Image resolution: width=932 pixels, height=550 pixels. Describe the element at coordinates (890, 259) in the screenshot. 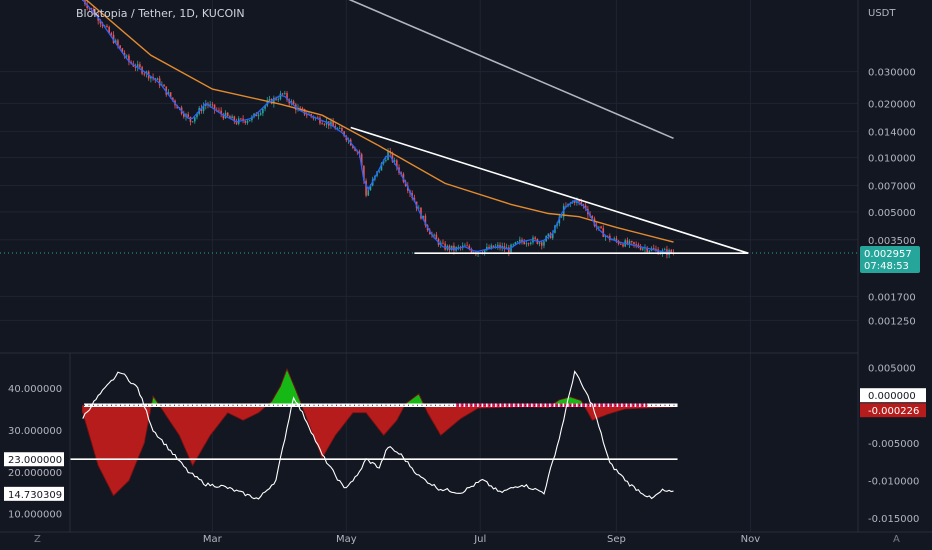

I see `last-price-label: 0.002957 07:48:53` at that location.